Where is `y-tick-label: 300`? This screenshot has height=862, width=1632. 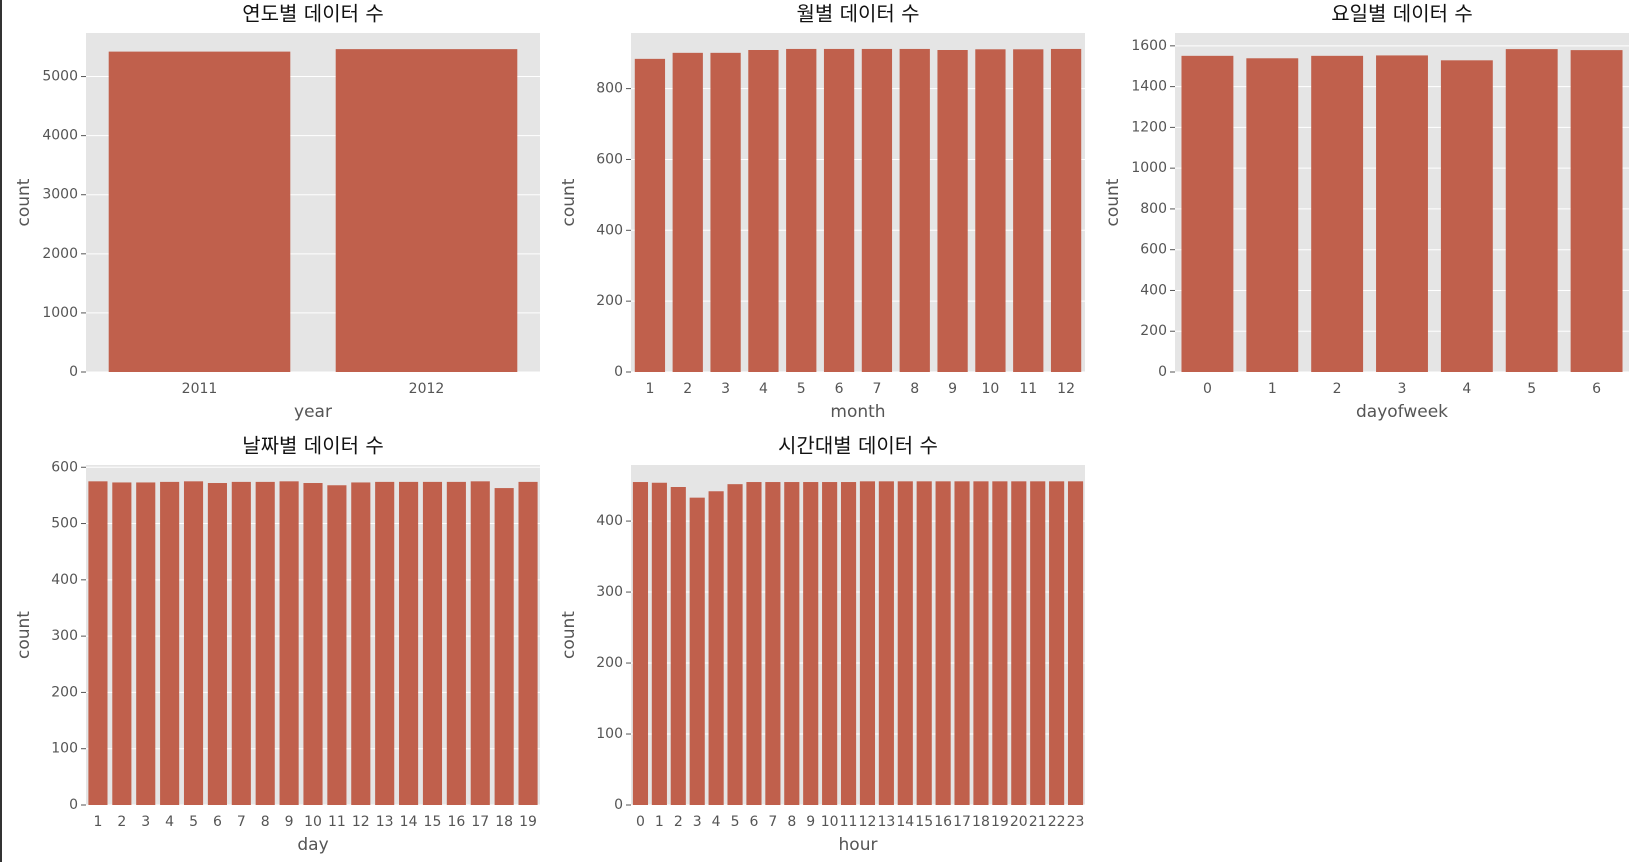
y-tick-label: 300 is located at coordinates (609, 592).